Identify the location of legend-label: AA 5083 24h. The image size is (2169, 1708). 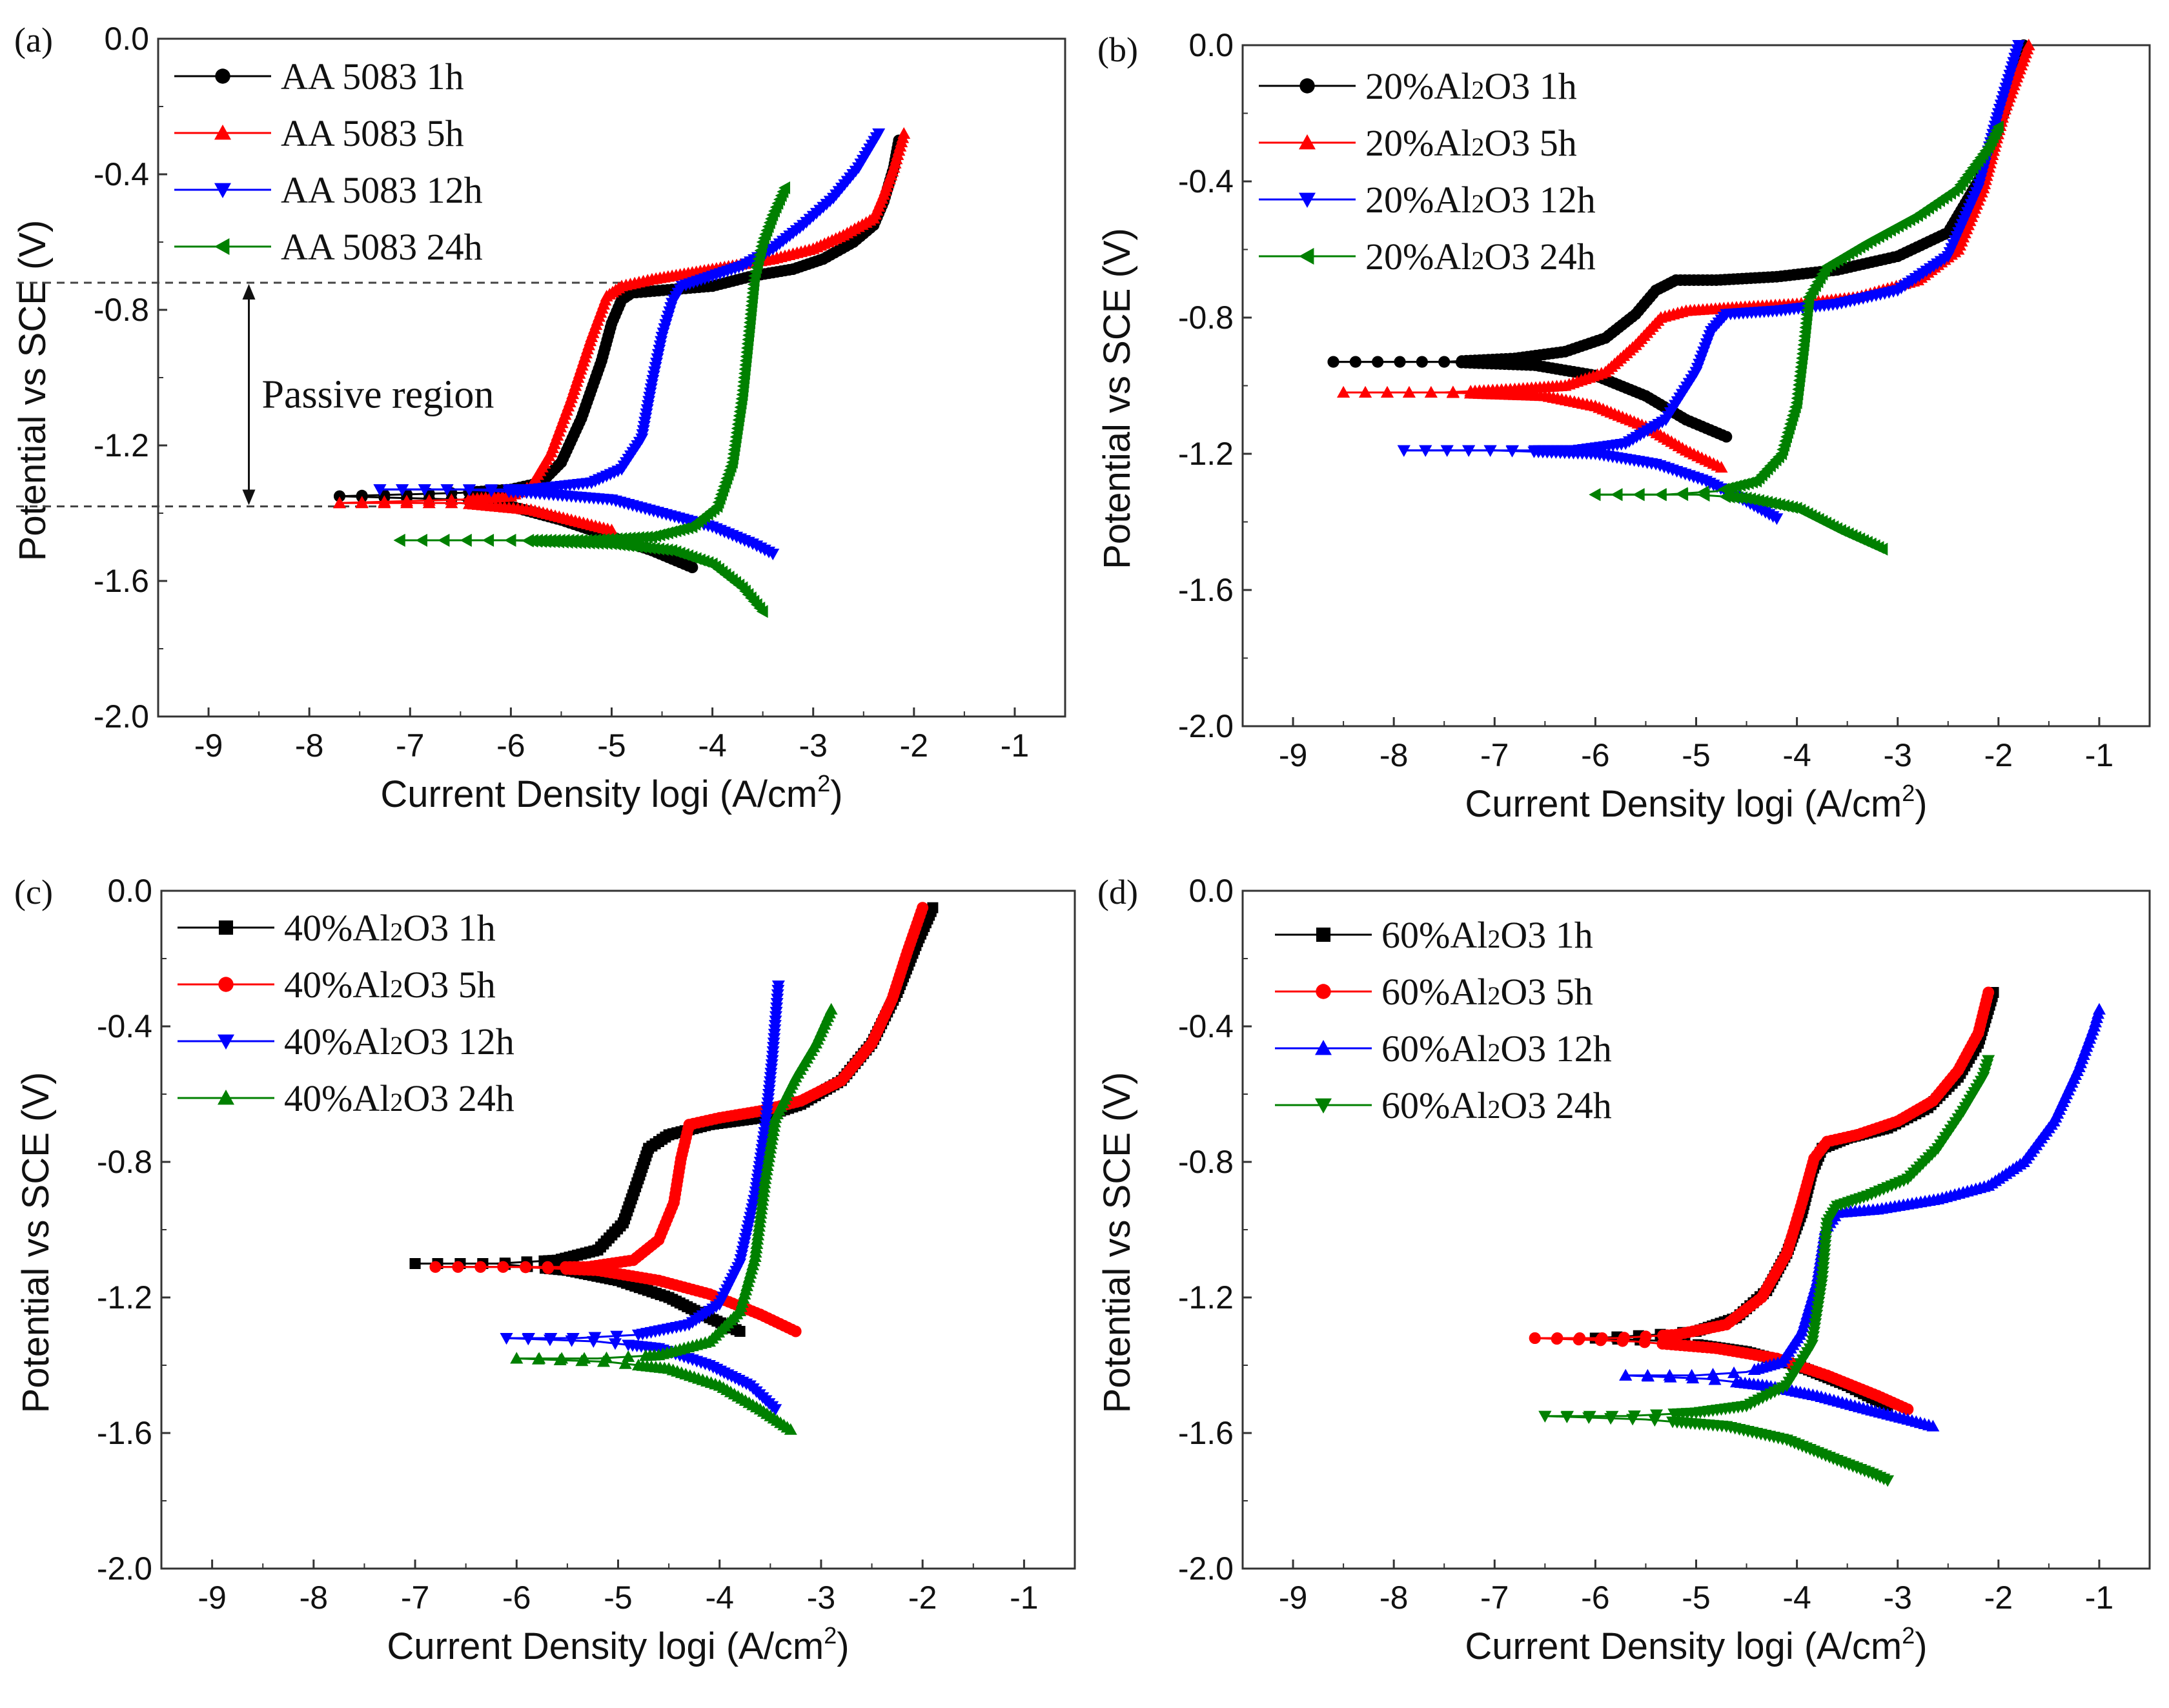
(382, 247).